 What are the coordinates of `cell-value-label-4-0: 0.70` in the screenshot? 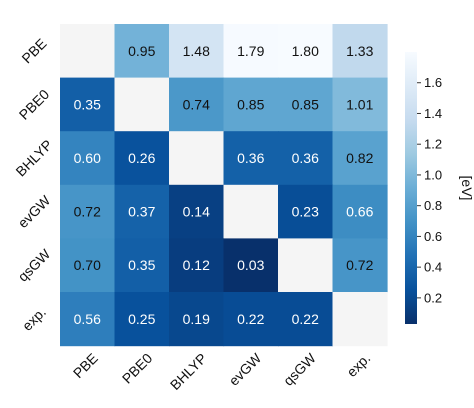 It's located at (87, 265).